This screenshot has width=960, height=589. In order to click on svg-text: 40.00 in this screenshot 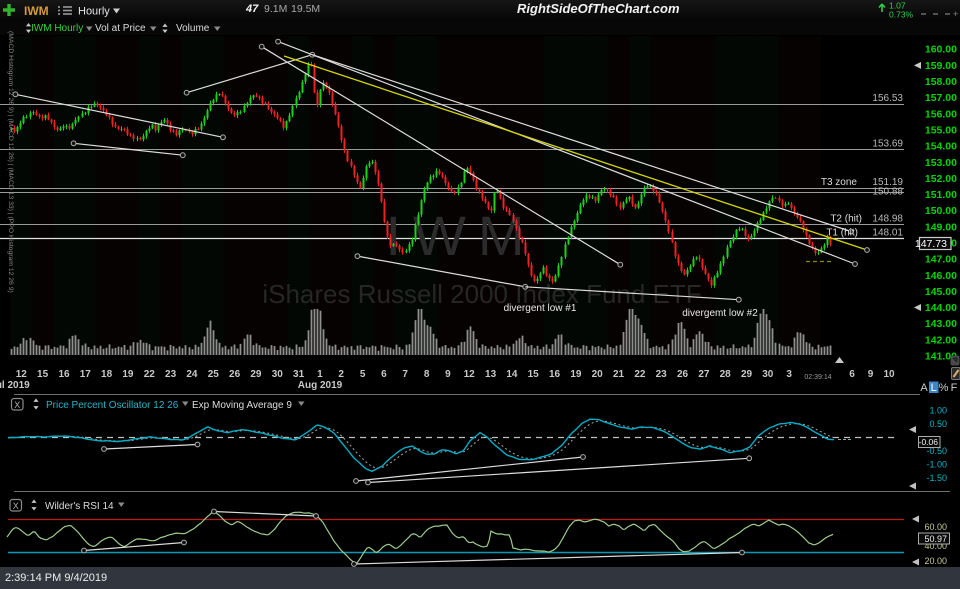, I will do `click(935, 546)`.